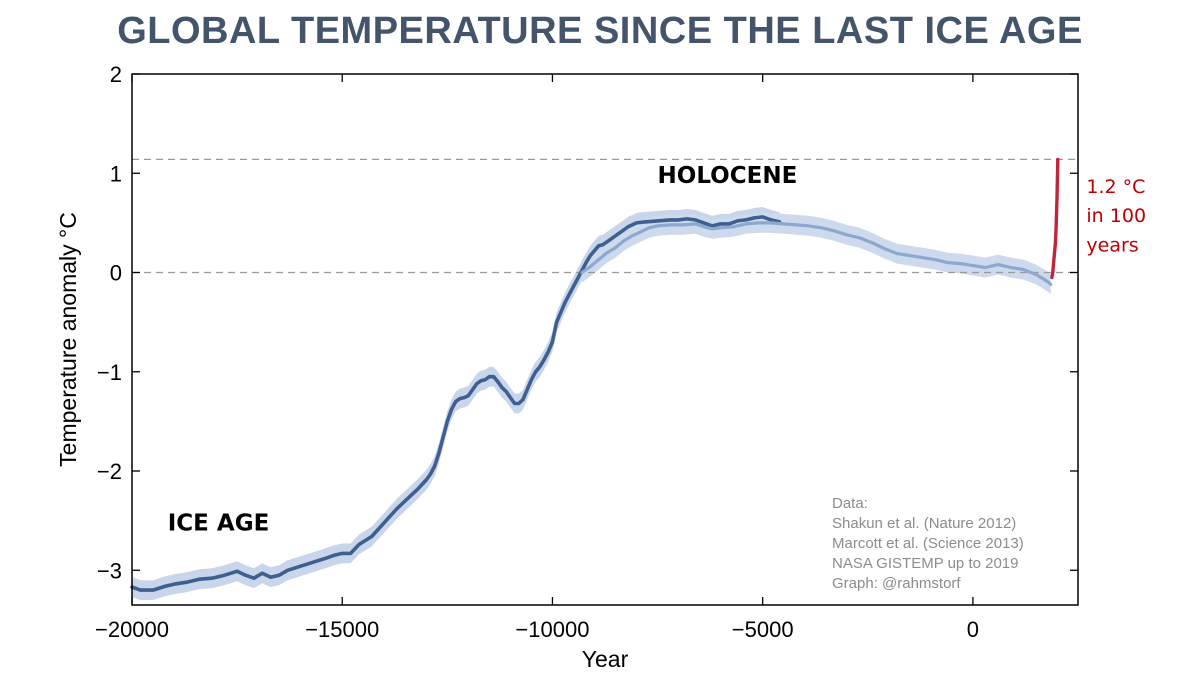 Image resolution: width=1200 pixels, height=675 pixels. I want to click on y-tick-label: −1, so click(109, 372).